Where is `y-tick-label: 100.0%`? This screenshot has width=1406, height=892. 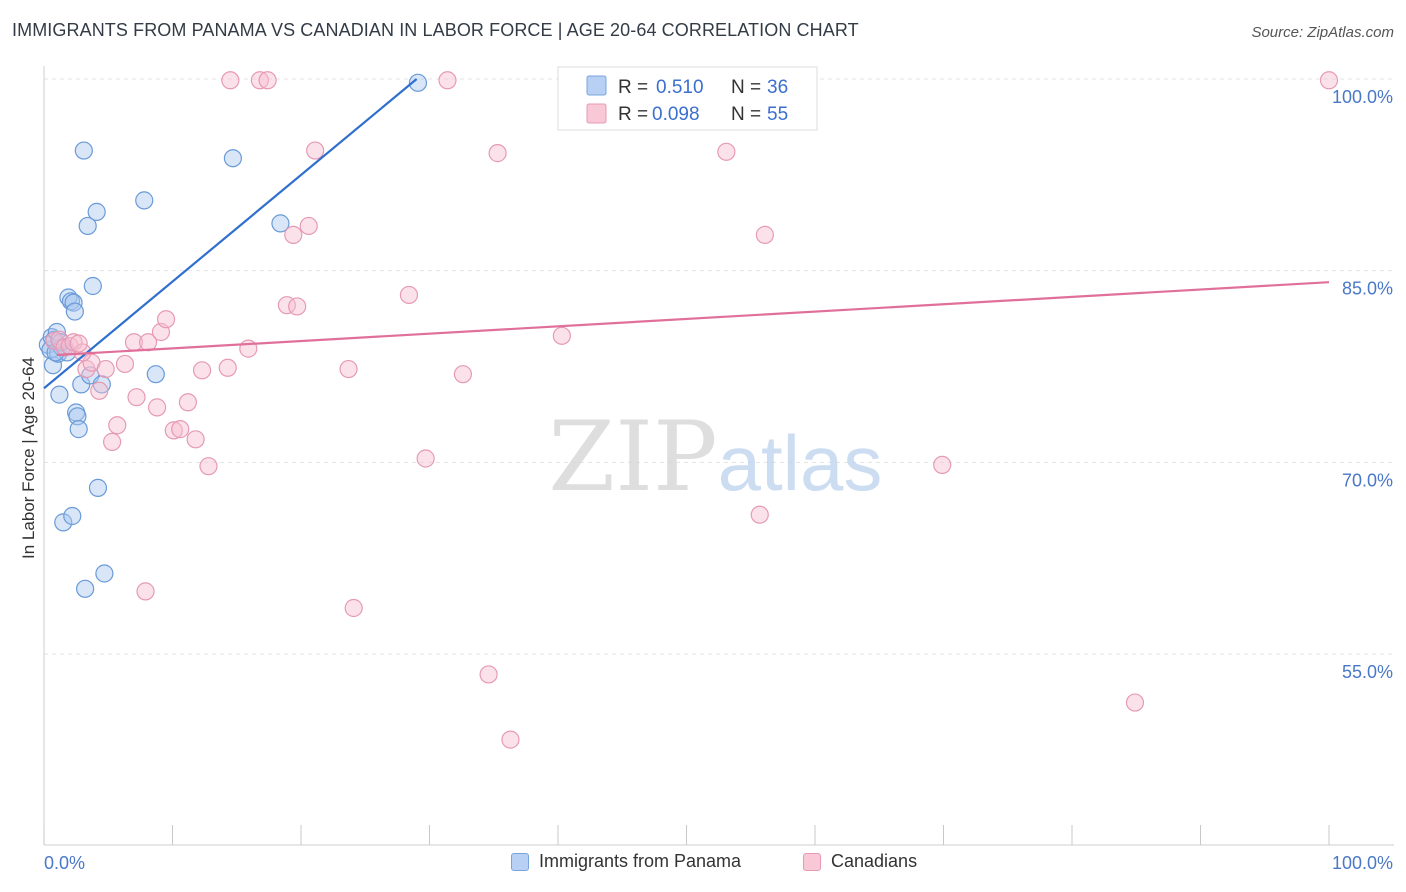 y-tick-label: 100.0% is located at coordinates (1362, 97).